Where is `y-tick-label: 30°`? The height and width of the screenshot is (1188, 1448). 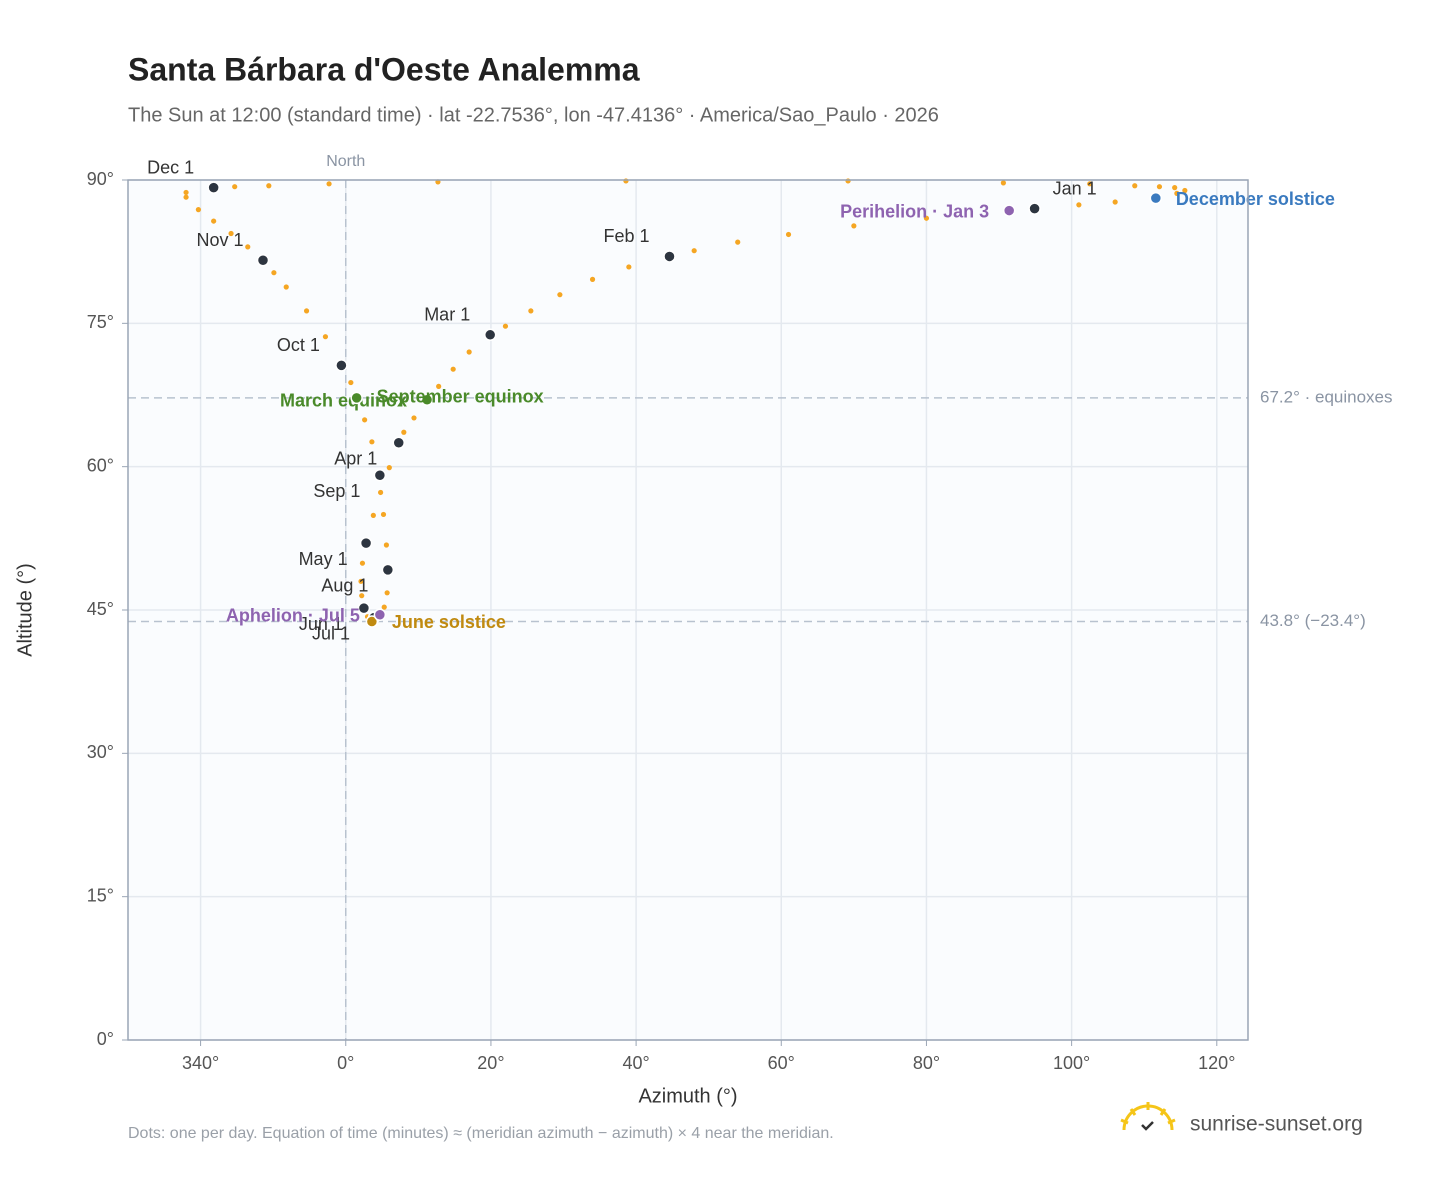 y-tick-label: 30° is located at coordinates (100, 752).